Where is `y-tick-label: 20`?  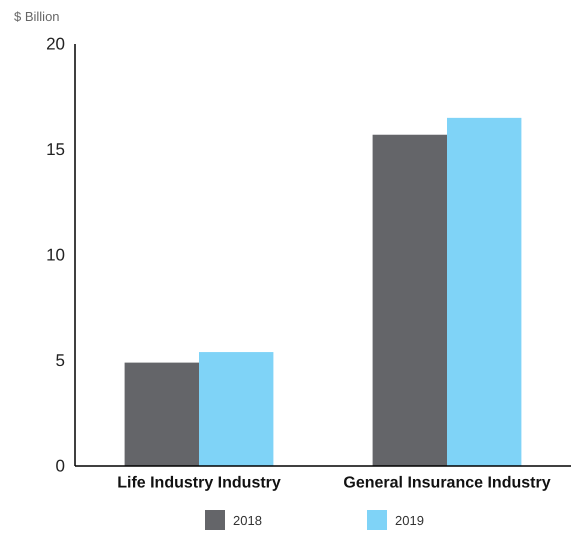 y-tick-label: 20 is located at coordinates (55, 44).